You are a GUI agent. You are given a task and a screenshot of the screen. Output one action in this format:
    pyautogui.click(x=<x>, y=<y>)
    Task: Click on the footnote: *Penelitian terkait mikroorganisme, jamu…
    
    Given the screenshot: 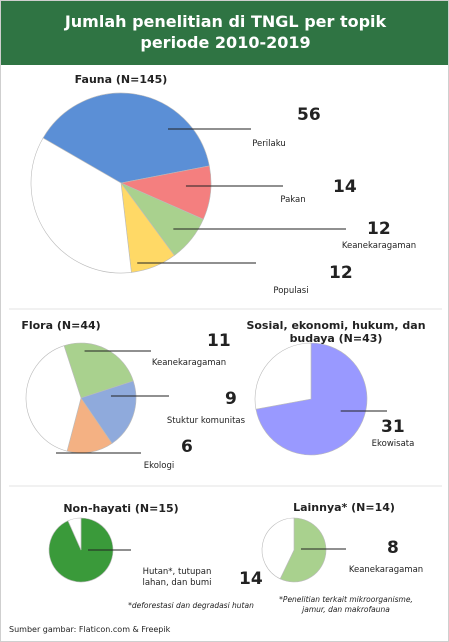 What is the action you would take?
    pyautogui.click(x=346, y=604)
    